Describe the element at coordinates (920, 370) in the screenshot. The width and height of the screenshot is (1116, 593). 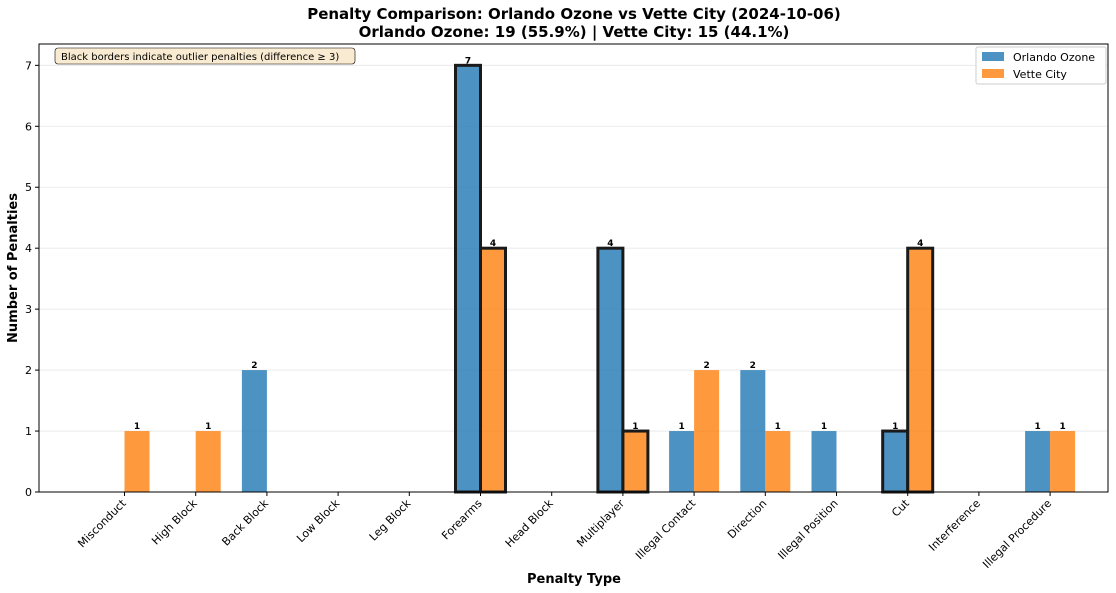
I see `bar-vette-cut` at that location.